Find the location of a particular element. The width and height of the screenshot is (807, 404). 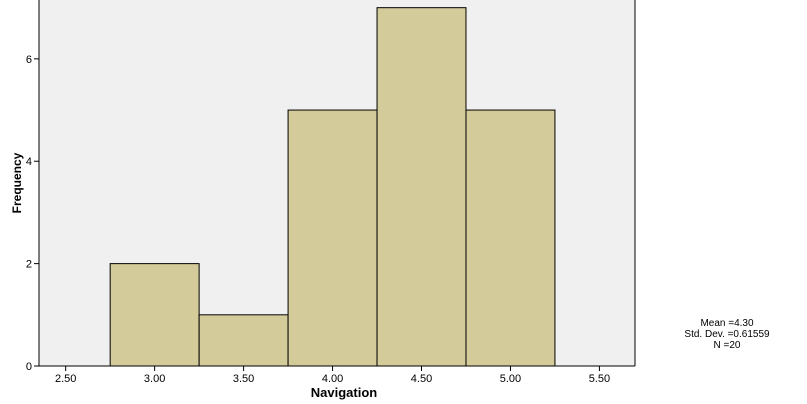

stats-panel: Mean =4.30 Std. Dev. =0.61559 N =20 is located at coordinates (727, 334).